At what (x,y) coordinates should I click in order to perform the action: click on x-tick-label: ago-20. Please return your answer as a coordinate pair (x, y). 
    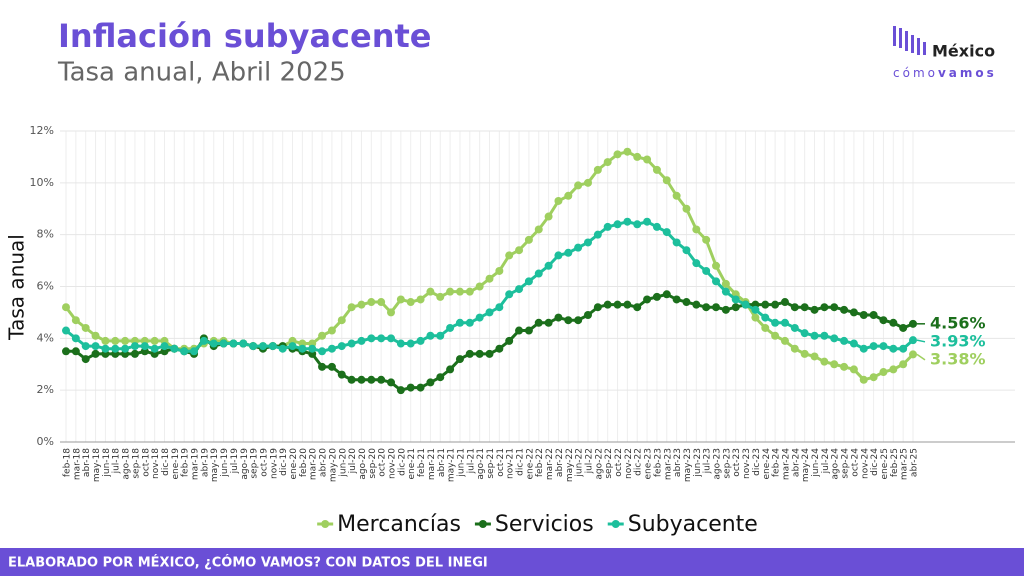
    Looking at the image, I should click on (363, 464).